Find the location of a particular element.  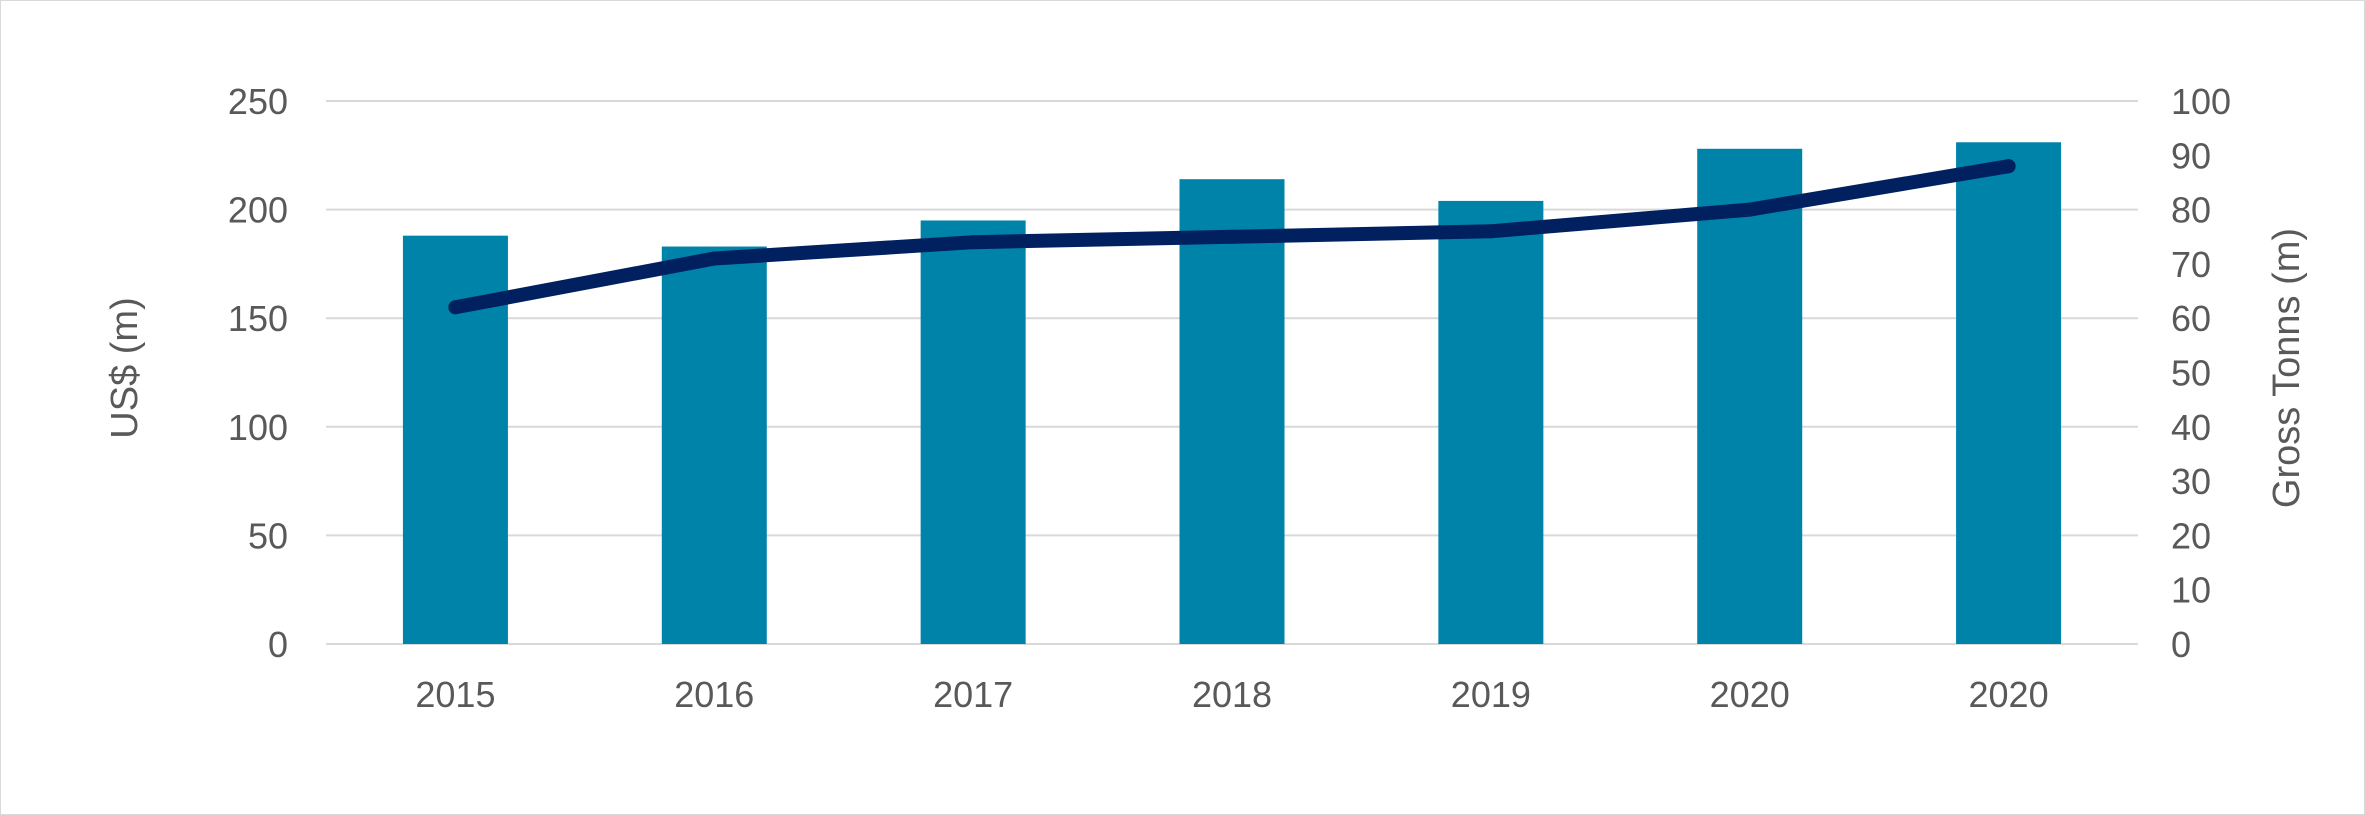

x-tick-label: 2015 is located at coordinates (455, 694).